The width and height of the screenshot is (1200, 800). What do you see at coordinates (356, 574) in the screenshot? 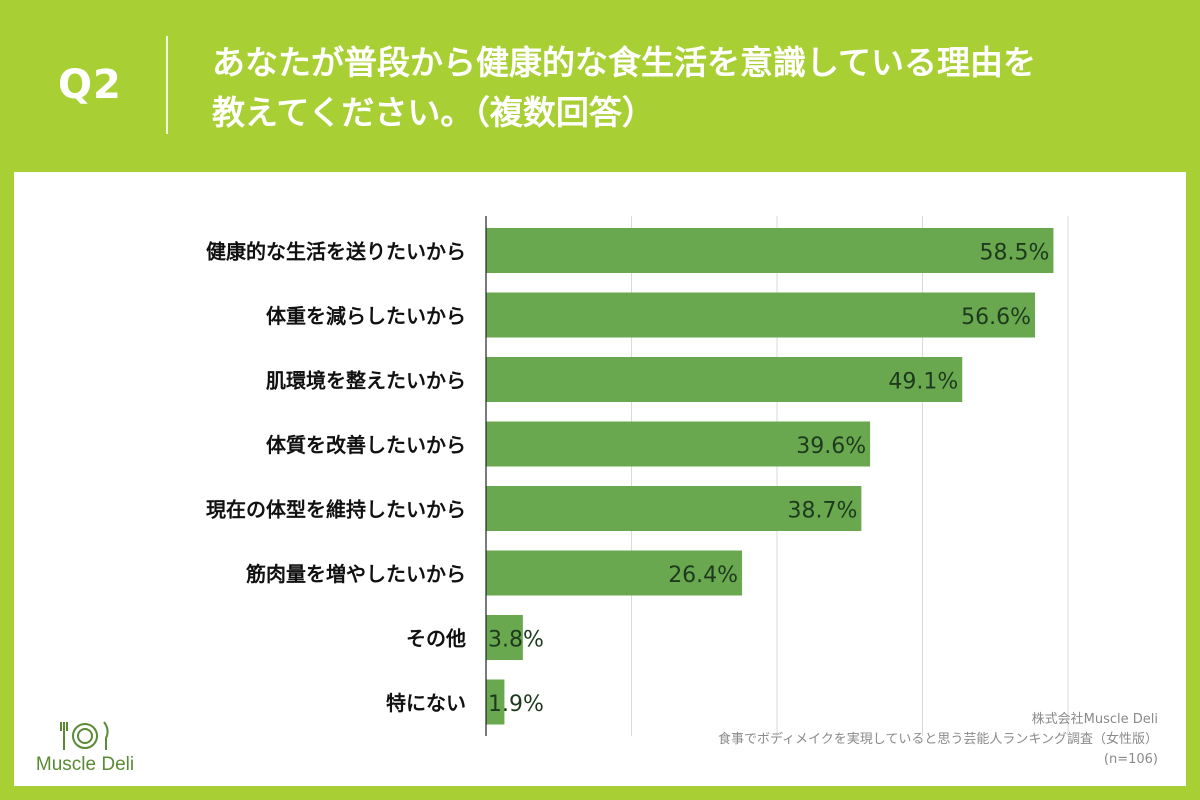
I see `category-label: 筋肉量を増やしたいから` at bounding box center [356, 574].